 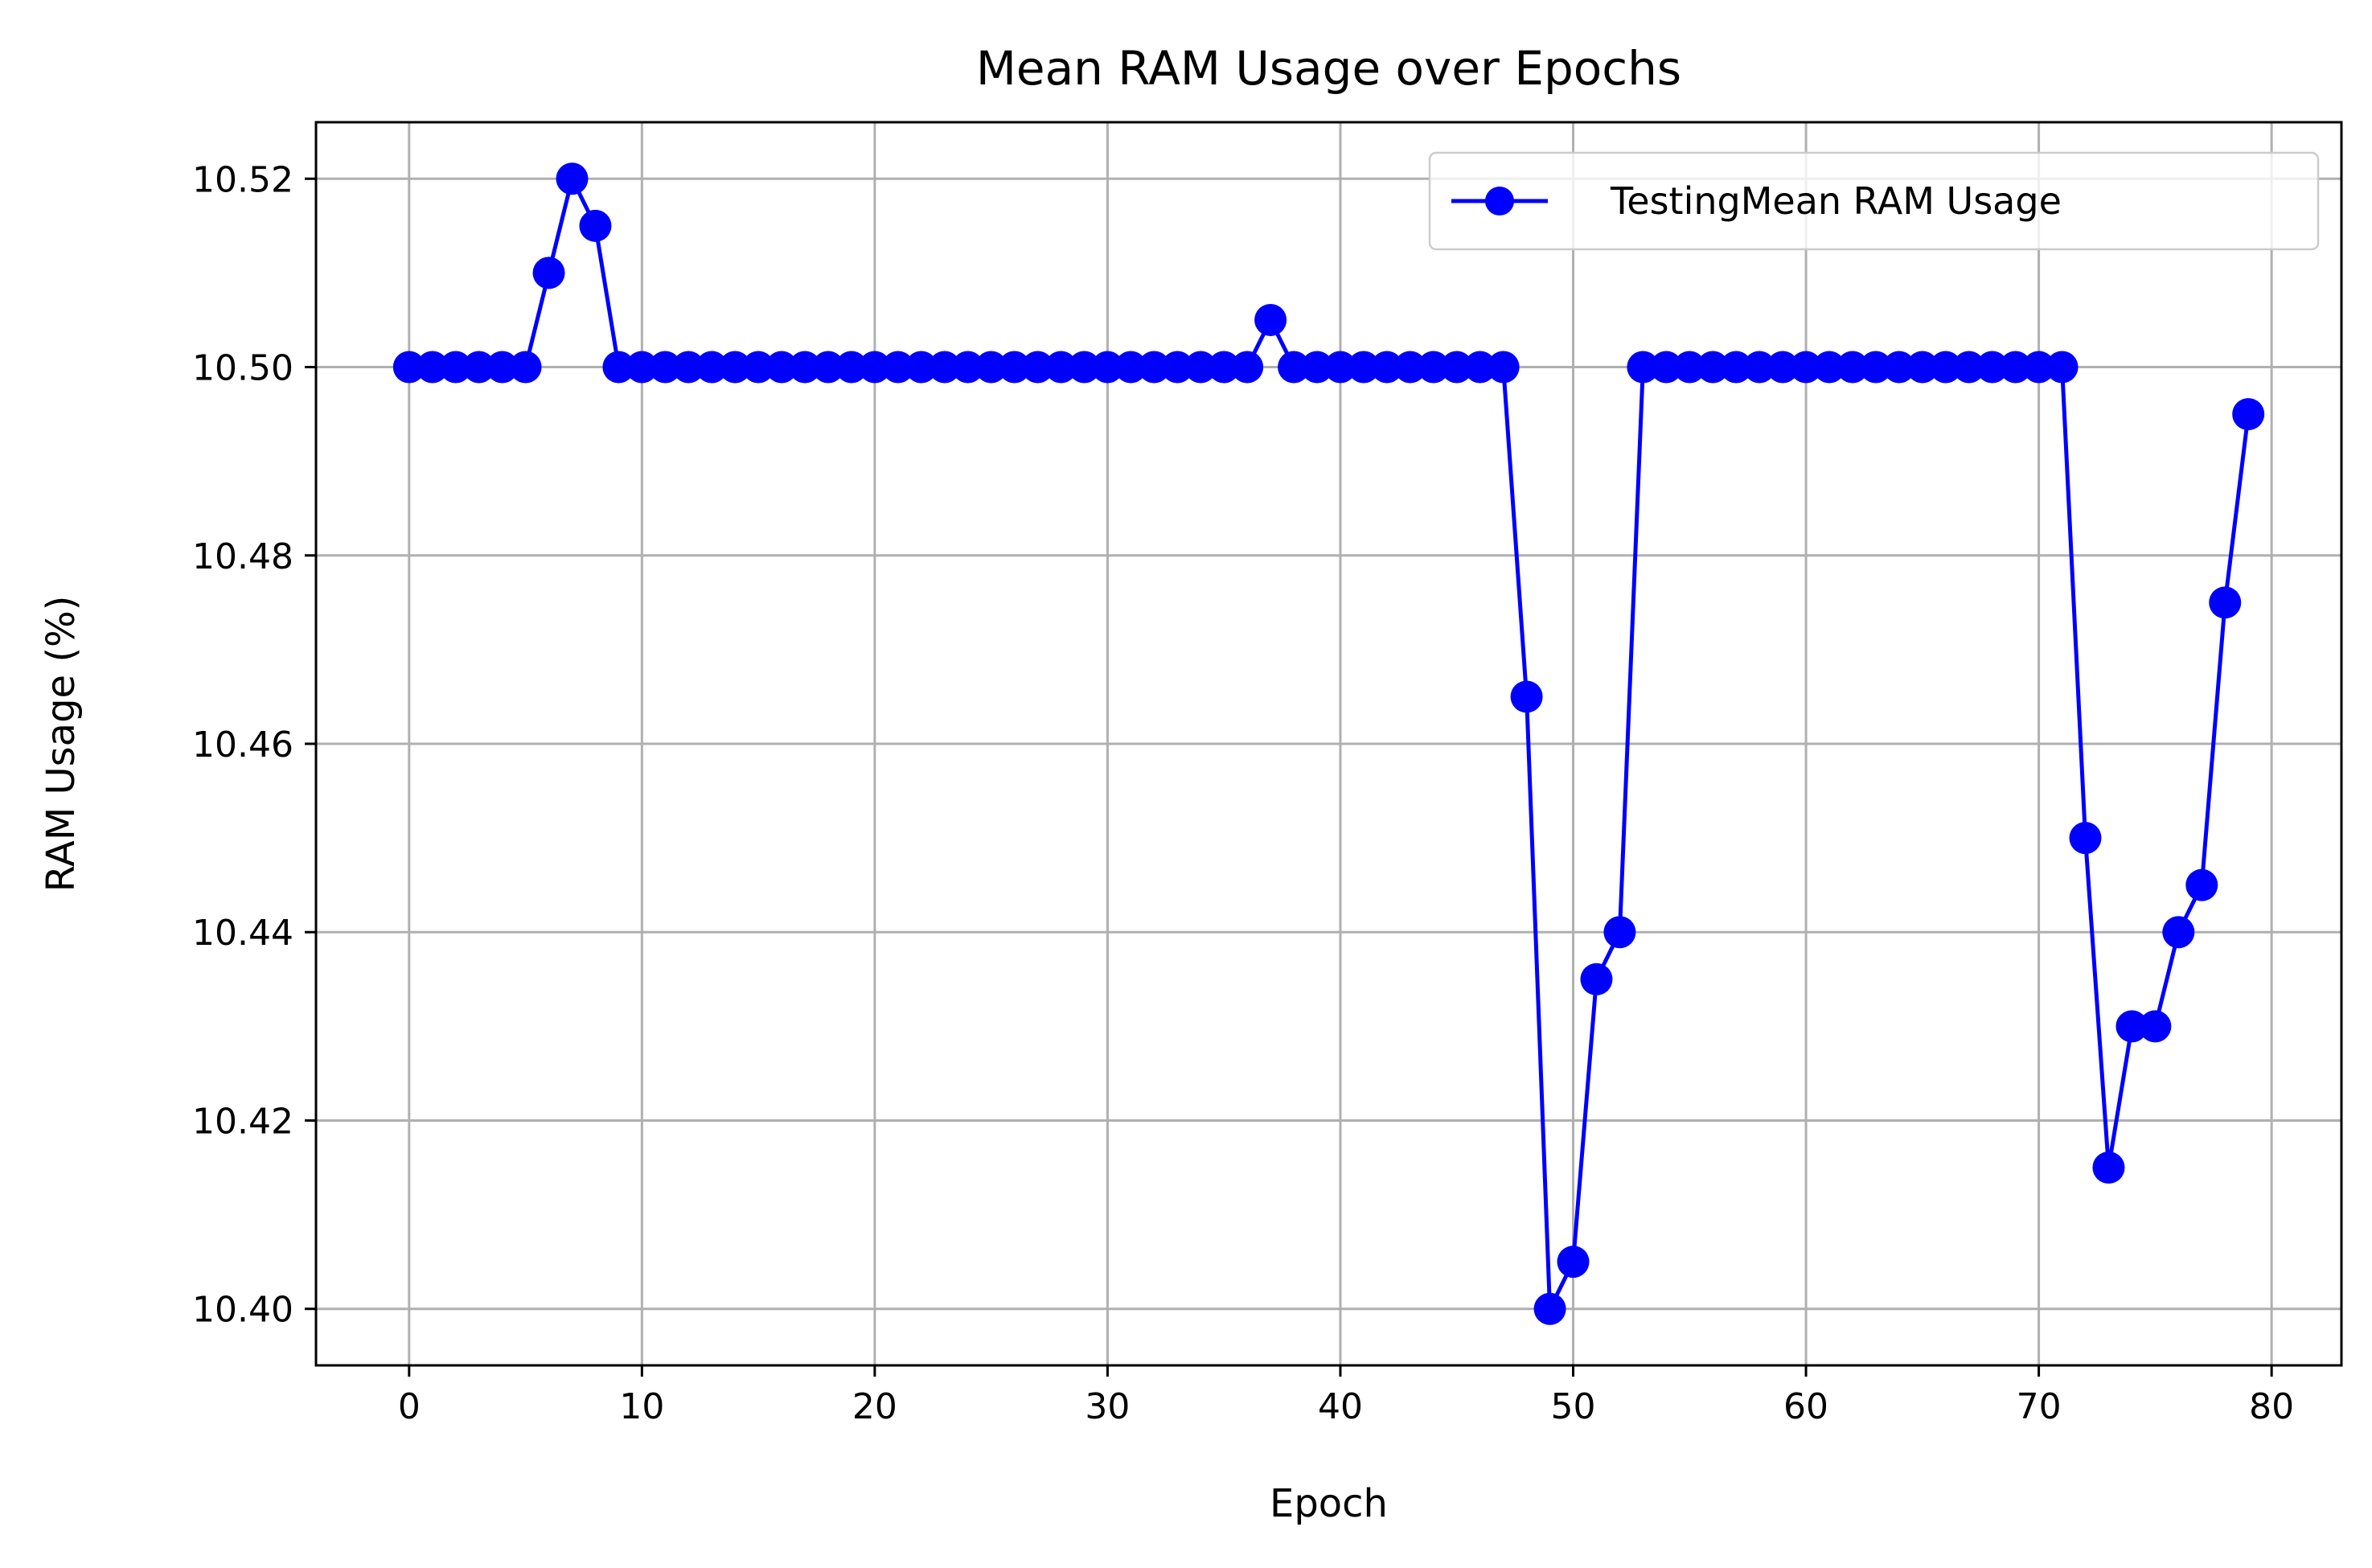 What do you see at coordinates (409, 1406) in the screenshot?
I see `x-tick-label: 0` at bounding box center [409, 1406].